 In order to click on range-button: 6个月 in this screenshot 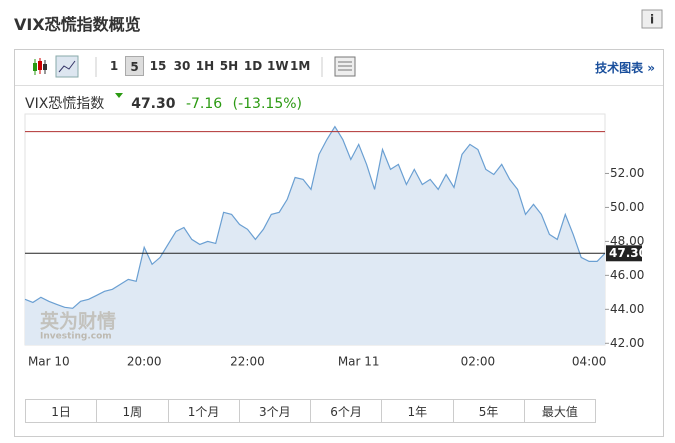, I will do `click(346, 411)`.